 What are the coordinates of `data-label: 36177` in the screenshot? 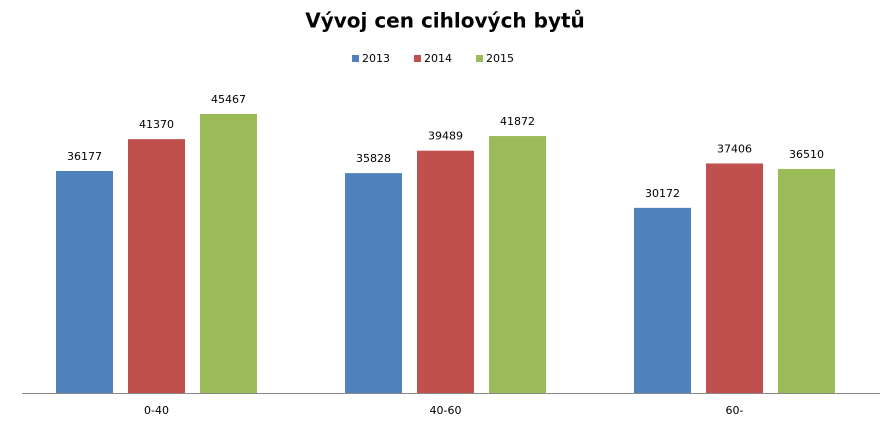 It's located at (84, 156).